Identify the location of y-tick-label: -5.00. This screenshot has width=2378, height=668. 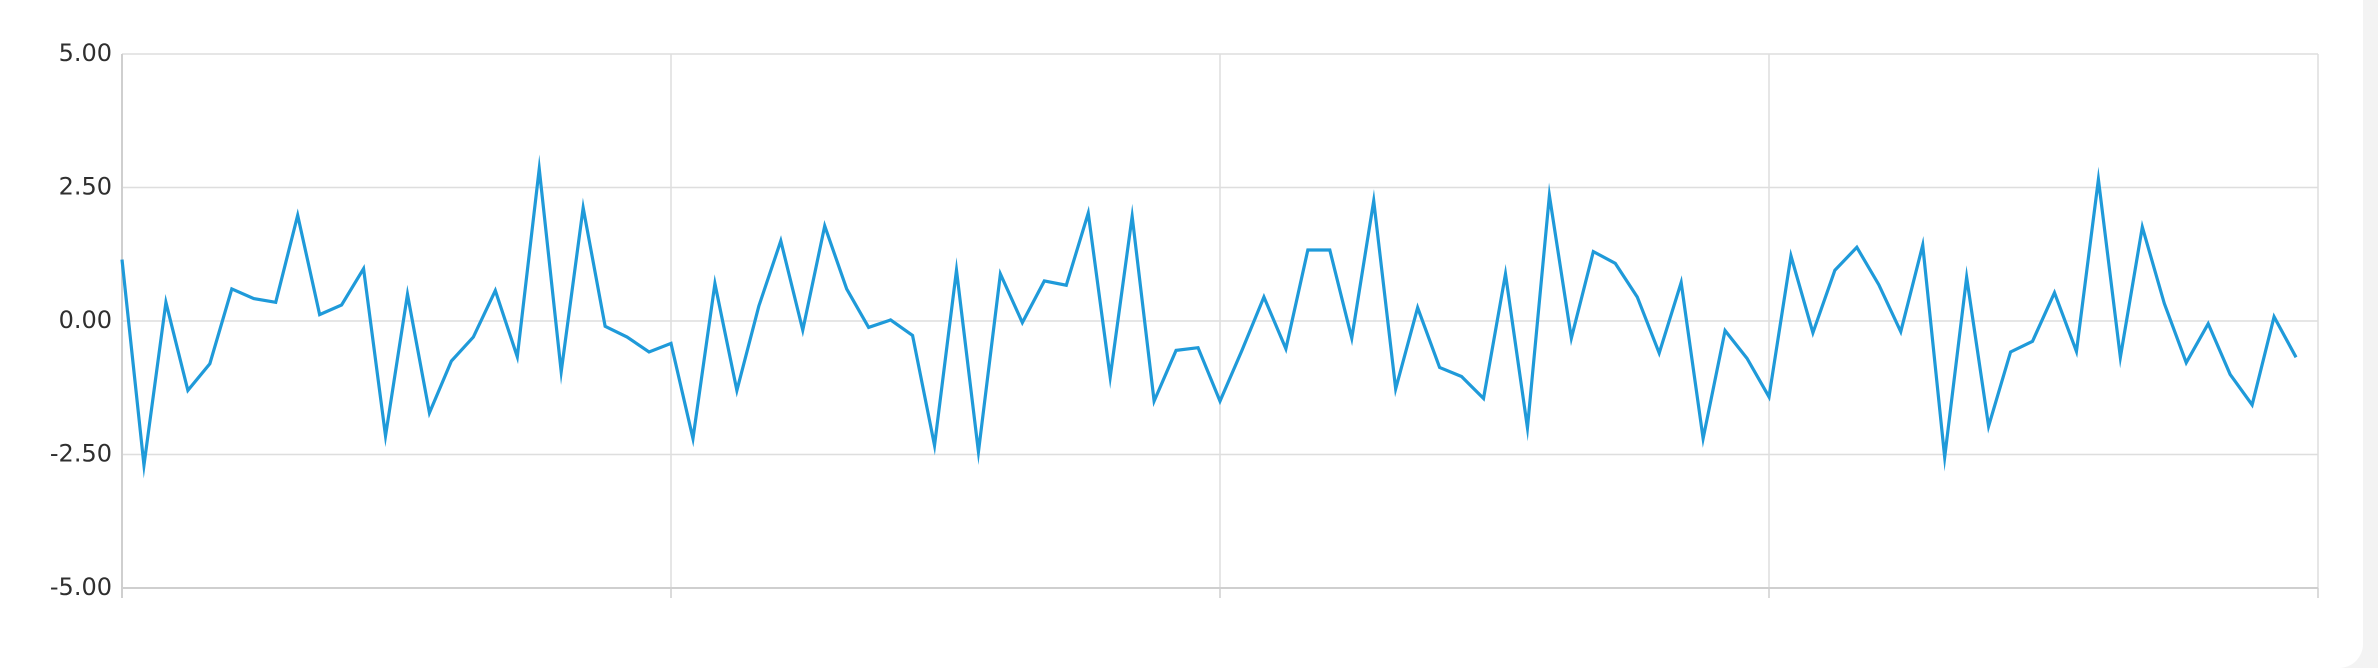
(81, 587).